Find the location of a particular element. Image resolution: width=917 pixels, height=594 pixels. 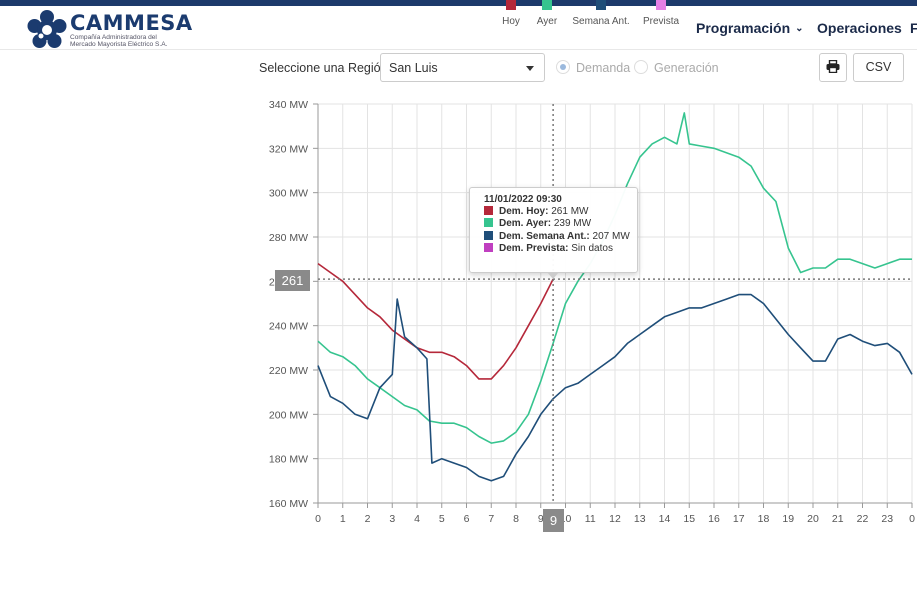

x-tick-label: 18 is located at coordinates (764, 519).